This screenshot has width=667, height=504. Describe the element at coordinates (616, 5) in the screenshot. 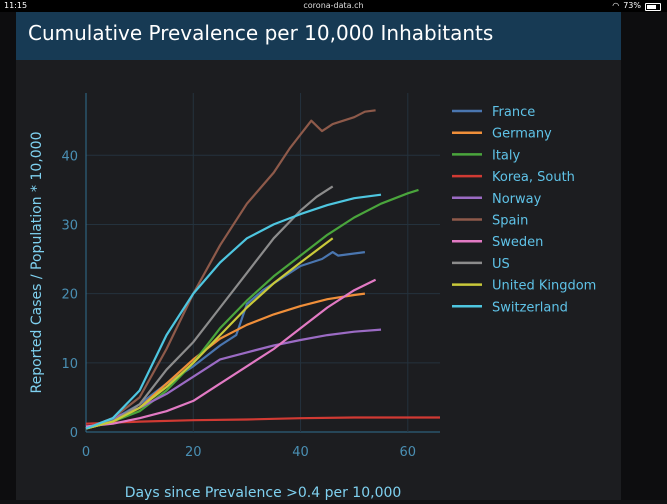

I see `wifi-icon: ◠` at that location.